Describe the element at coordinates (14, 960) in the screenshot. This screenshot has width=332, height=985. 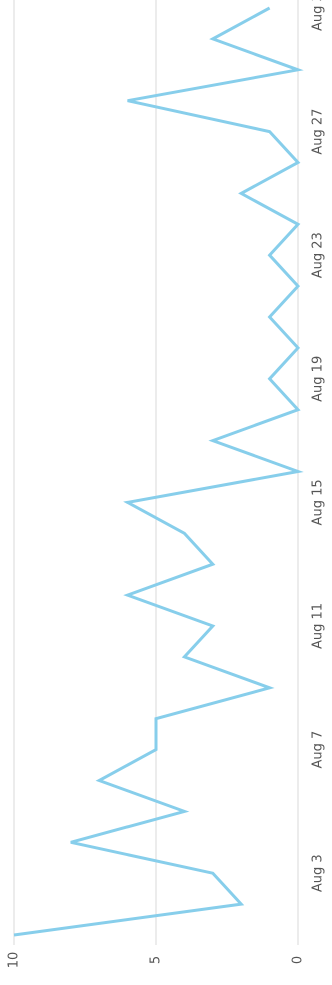
I see `y-tick-label: 10` at that location.